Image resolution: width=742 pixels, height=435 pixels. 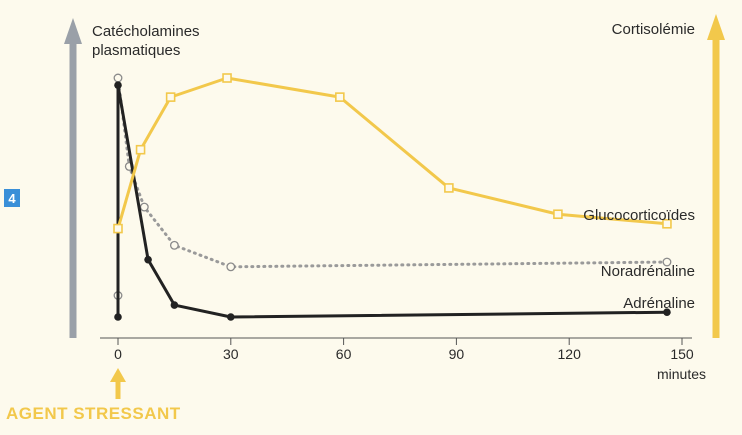 I want to click on stimulus-arrow, so click(x=118, y=383).